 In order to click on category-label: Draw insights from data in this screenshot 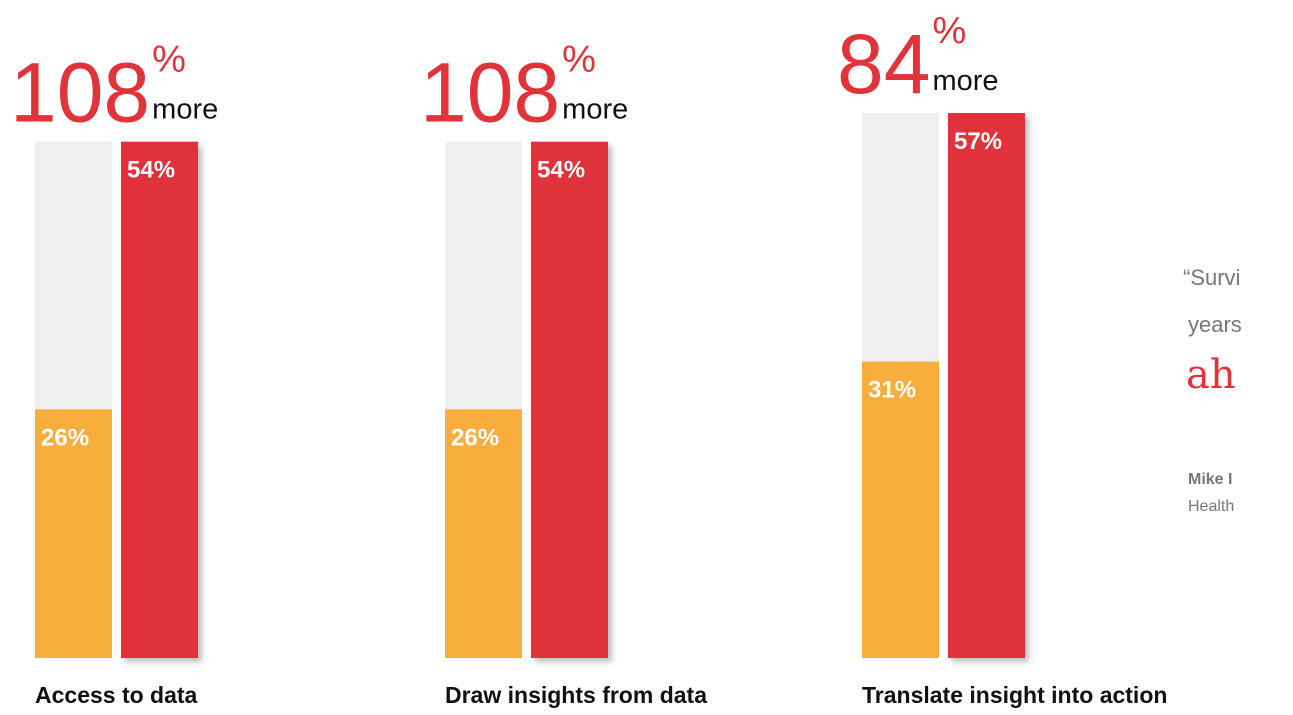, I will do `click(576, 695)`.